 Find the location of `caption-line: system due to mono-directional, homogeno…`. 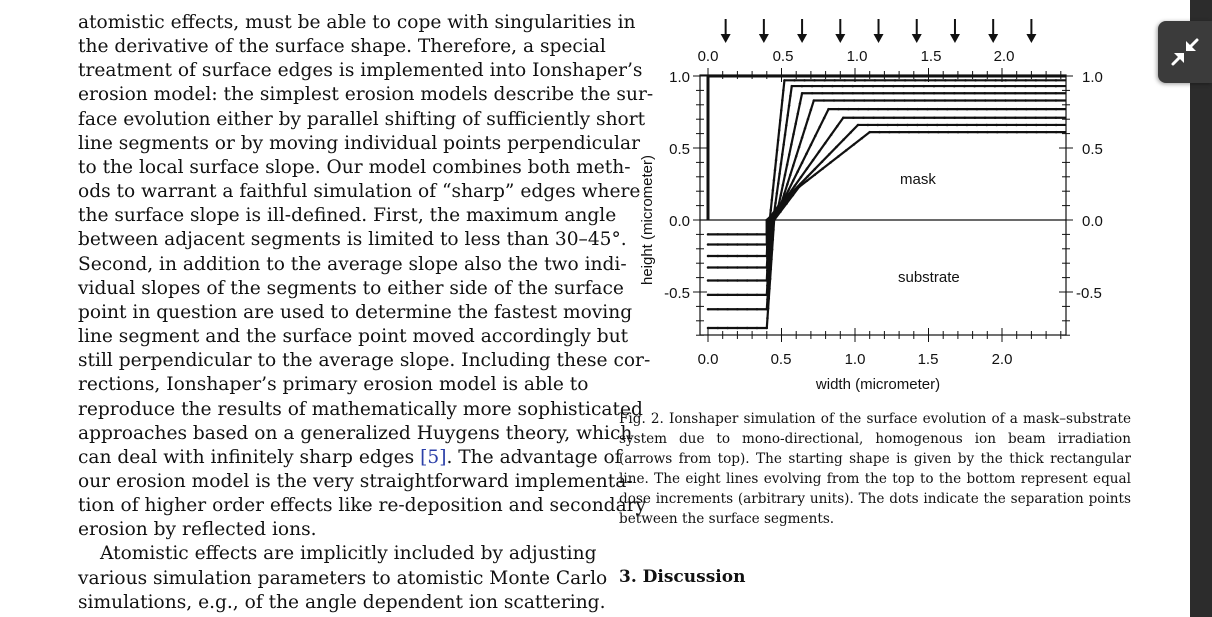

caption-line: system due to mono-directional, homogeno… is located at coordinates (875, 439).